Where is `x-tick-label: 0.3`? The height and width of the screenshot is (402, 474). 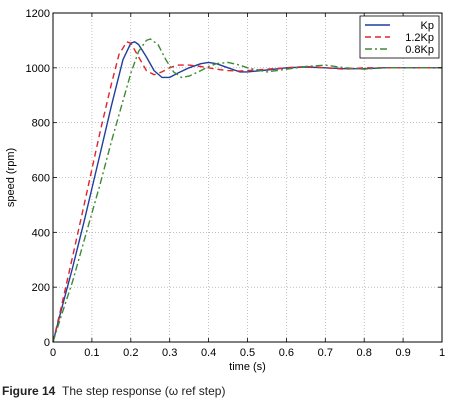 x-tick-label: 0.3 is located at coordinates (169, 353).